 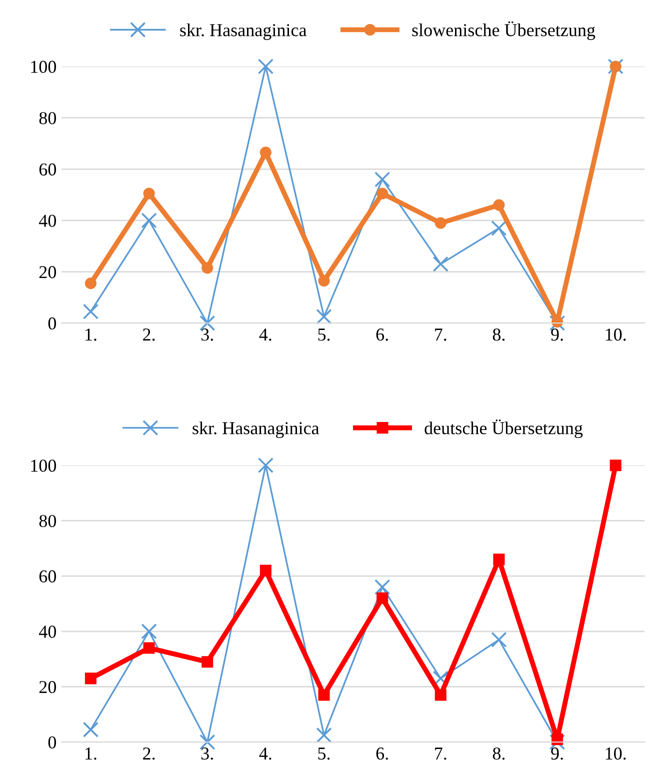 I want to click on legend-label: deutsche Übersetzung, so click(x=503, y=428).